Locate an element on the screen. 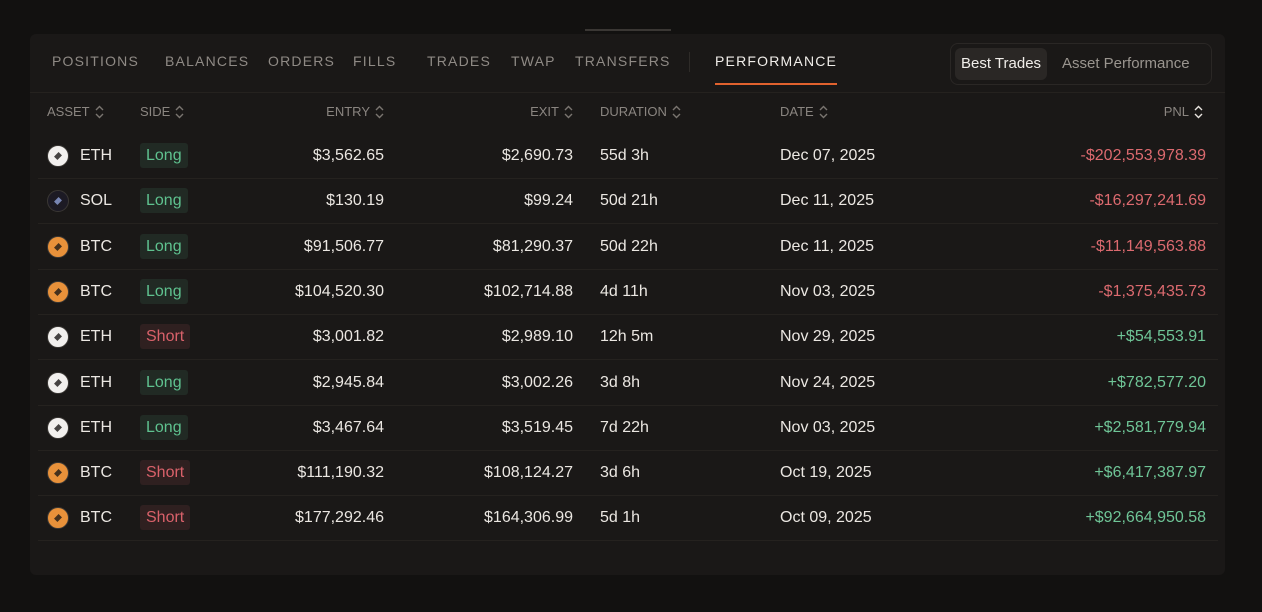  tab: BALANCES is located at coordinates (207, 61).